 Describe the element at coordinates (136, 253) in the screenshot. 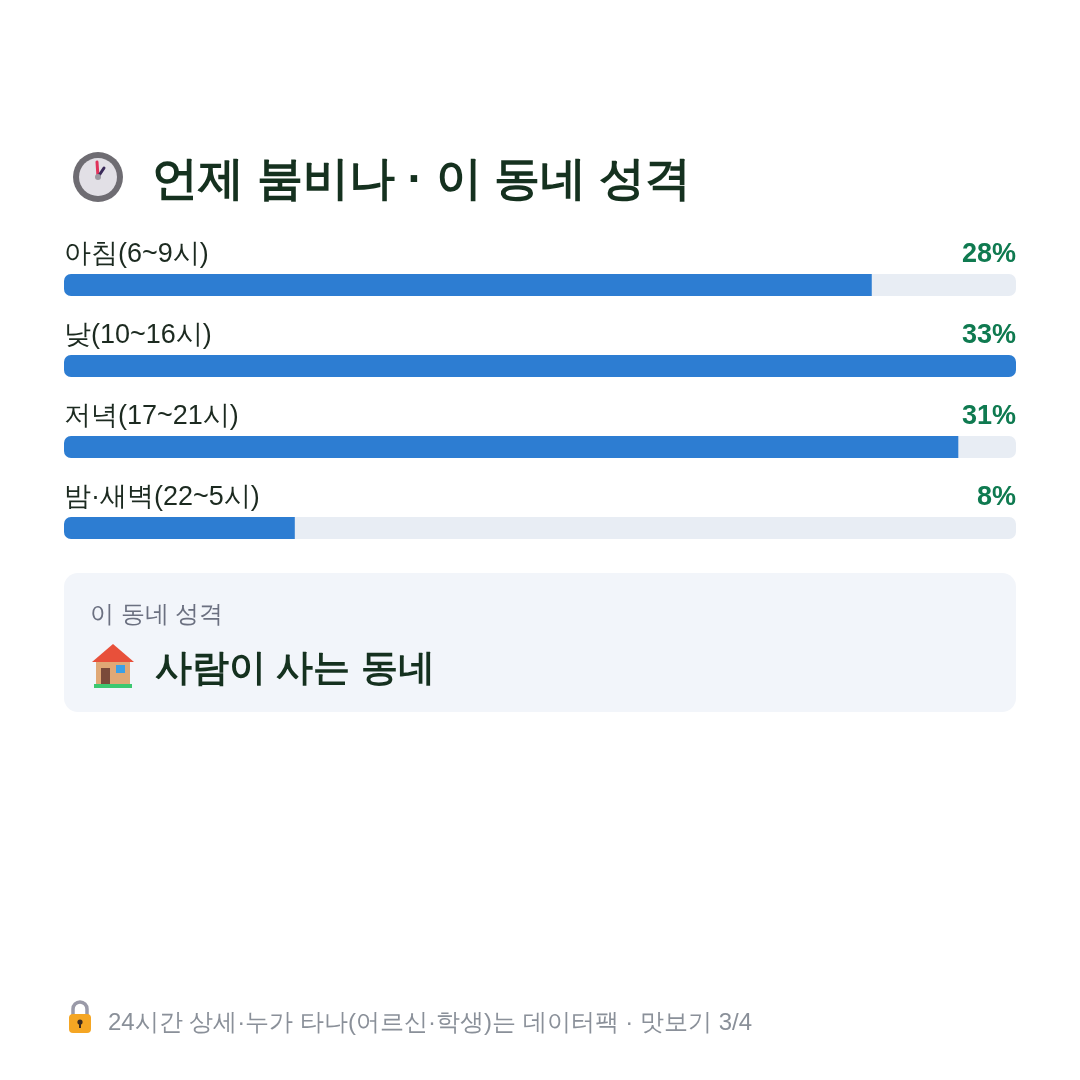

I see `y-tick-label: 아침(6~9시)` at that location.